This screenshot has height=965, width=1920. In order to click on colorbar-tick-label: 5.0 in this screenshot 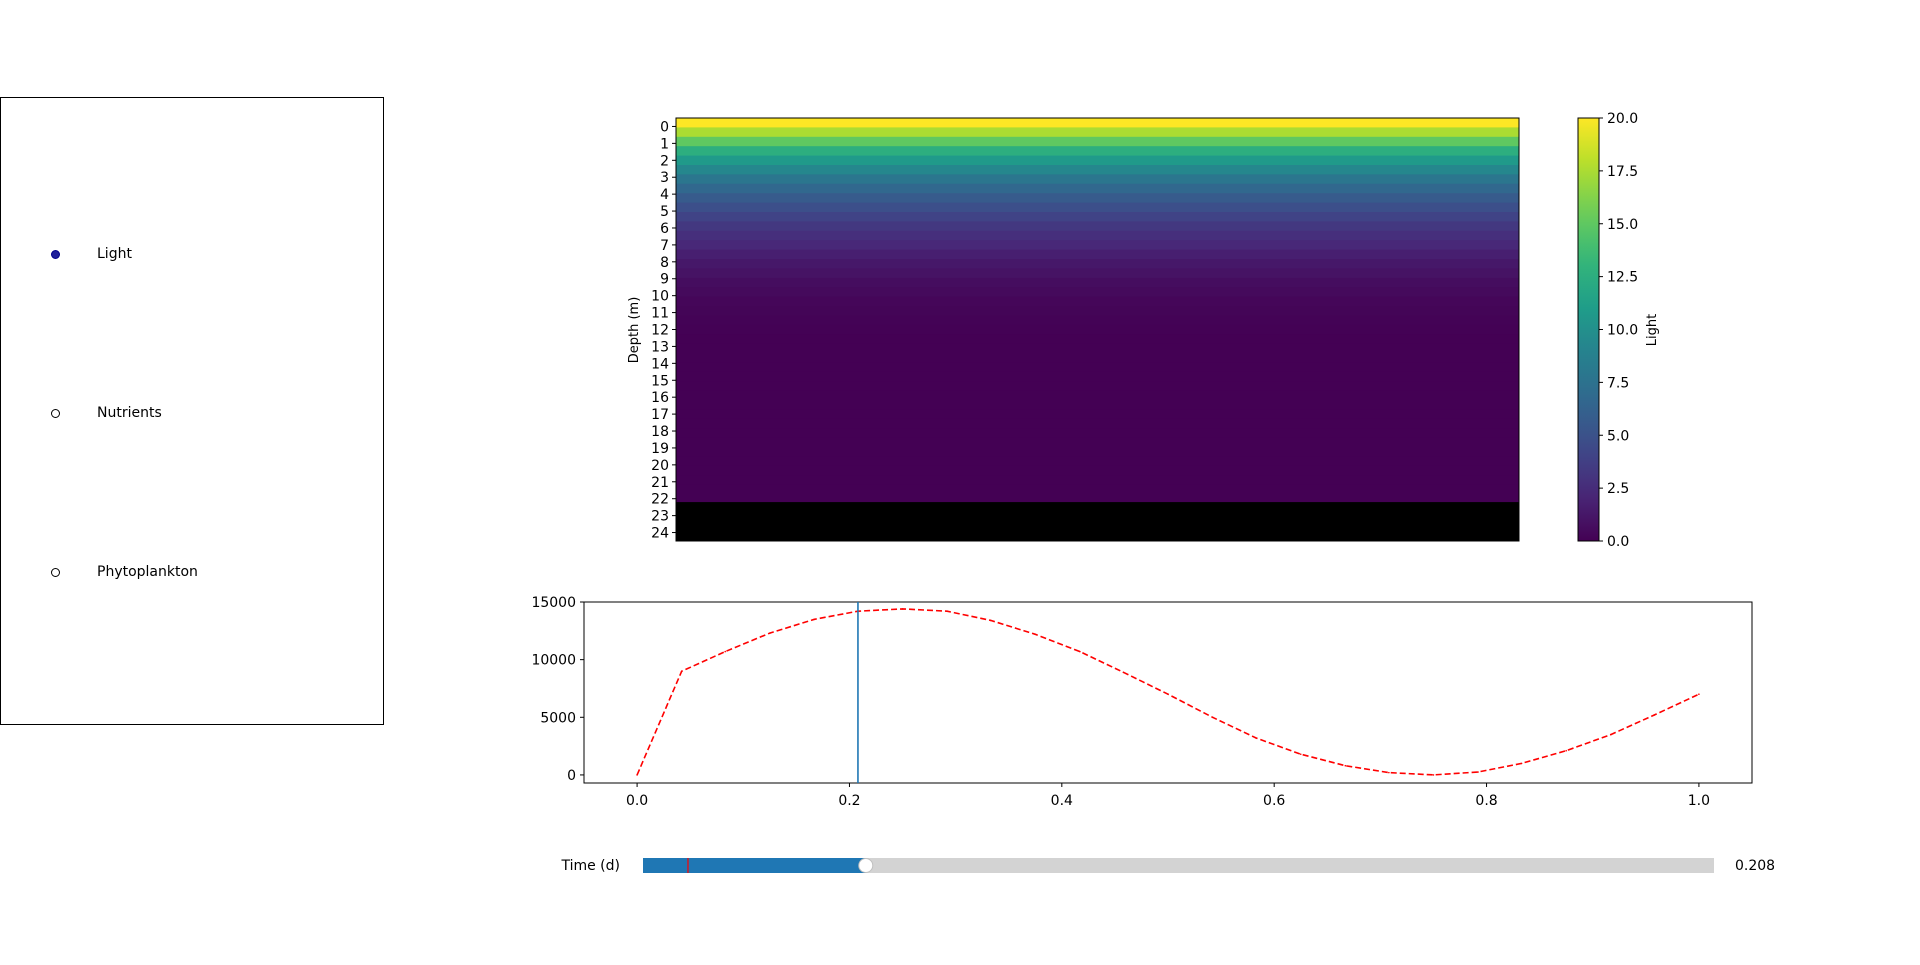, I will do `click(1618, 436)`.